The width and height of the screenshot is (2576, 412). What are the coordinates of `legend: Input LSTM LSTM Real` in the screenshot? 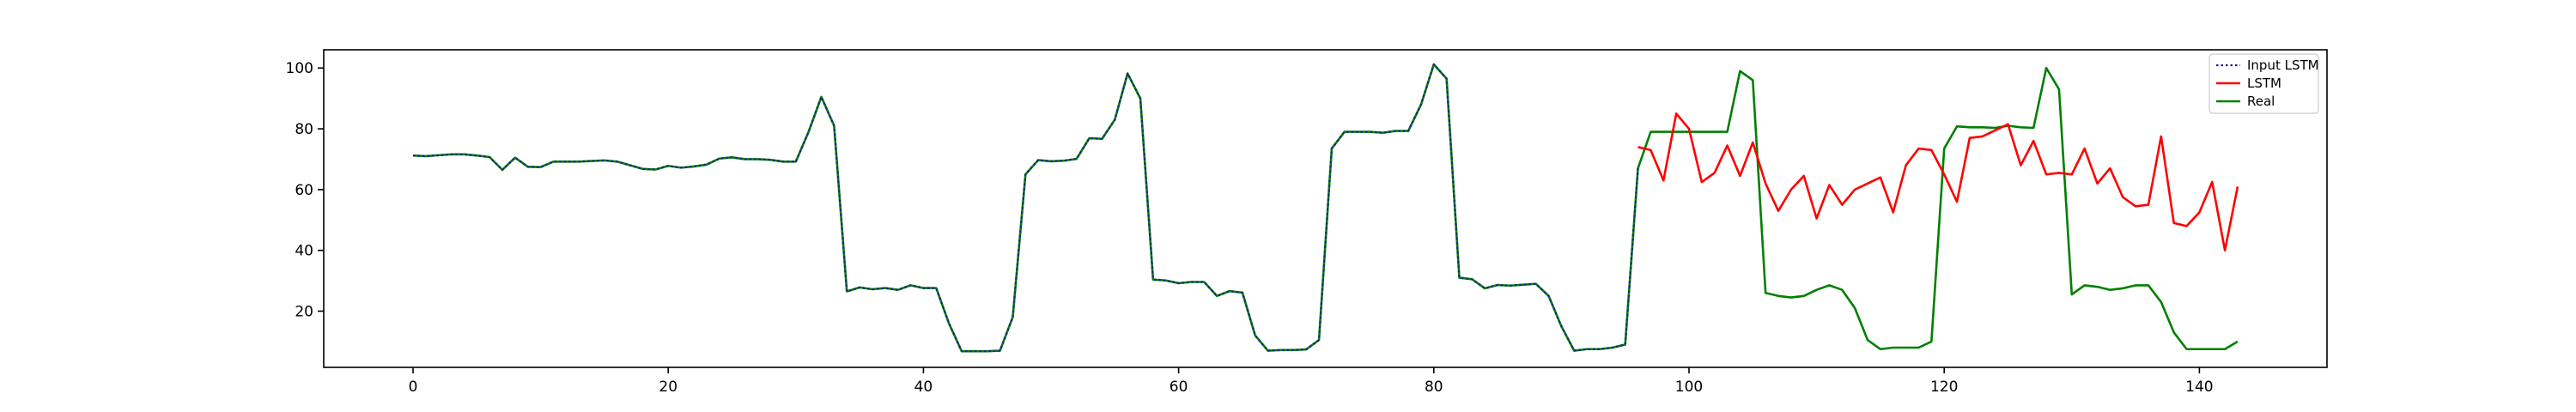 It's located at (2263, 83).